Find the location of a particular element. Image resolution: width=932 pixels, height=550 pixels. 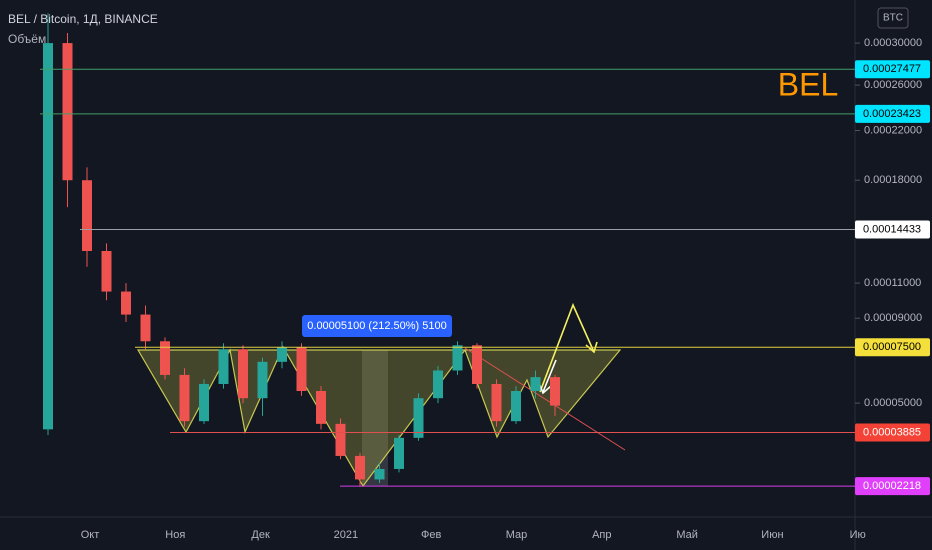

range-band is located at coordinates (375, 418).